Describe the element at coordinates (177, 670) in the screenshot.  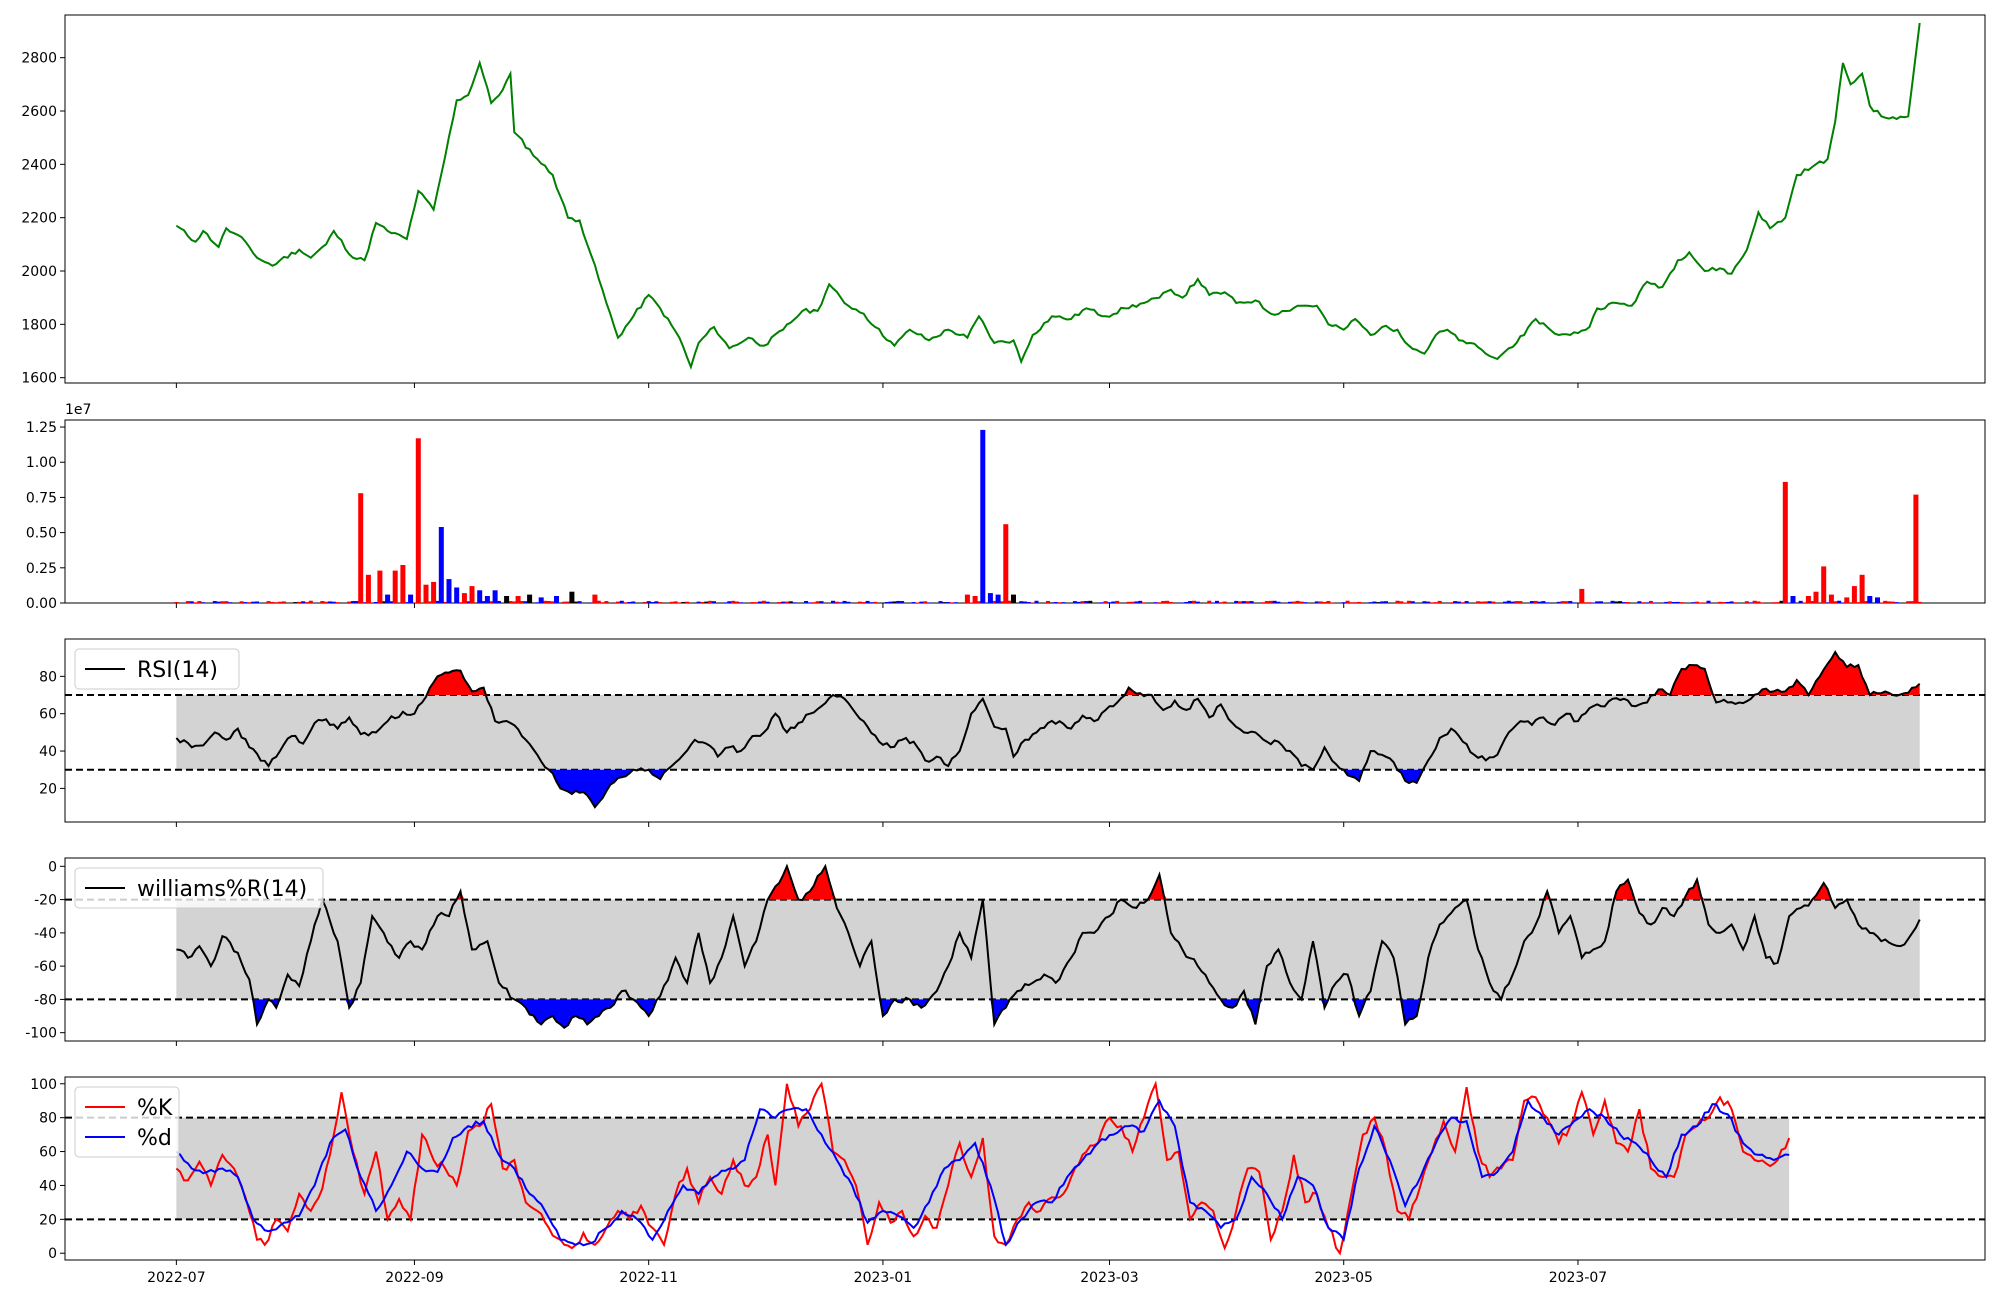
I see `rsi-legend-label: RSI(14)` at that location.